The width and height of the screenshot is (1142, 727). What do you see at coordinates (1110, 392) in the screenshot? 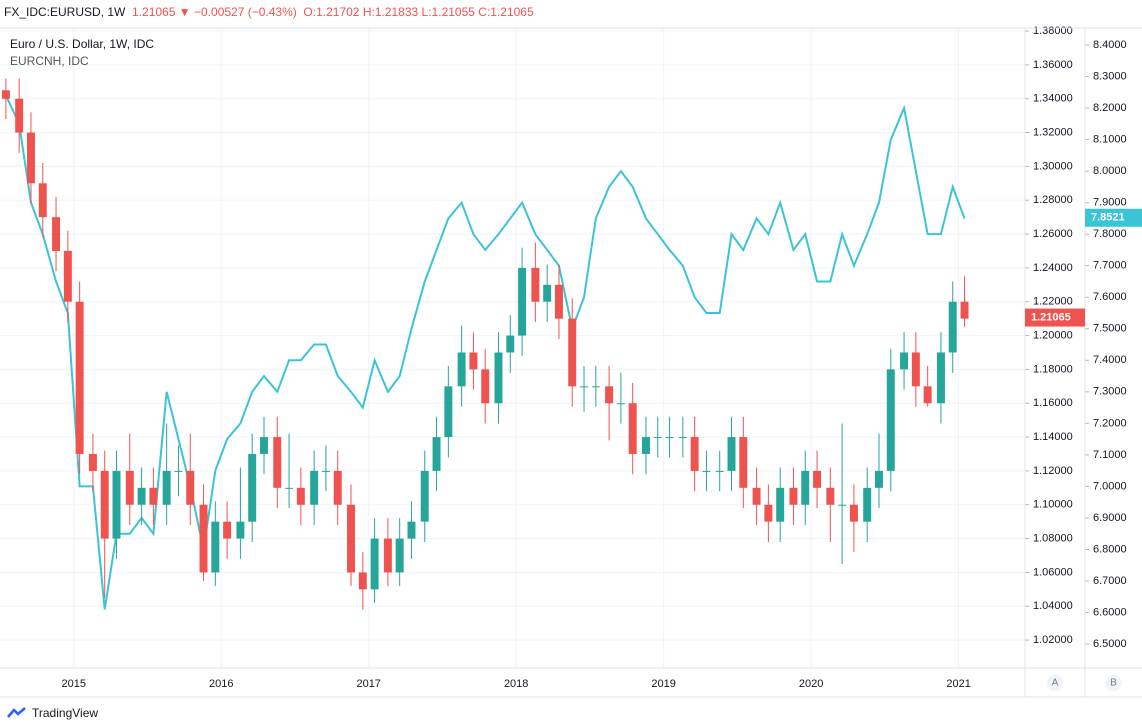
I see `y2-tick-label: 7.3000` at bounding box center [1110, 392].